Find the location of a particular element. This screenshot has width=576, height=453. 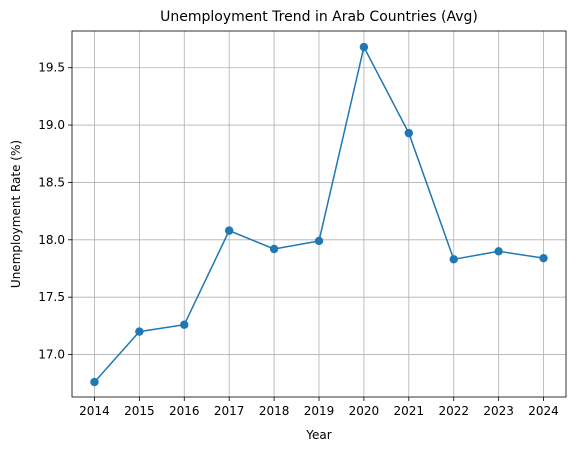

x-tick-label: 2018 is located at coordinates (274, 411).